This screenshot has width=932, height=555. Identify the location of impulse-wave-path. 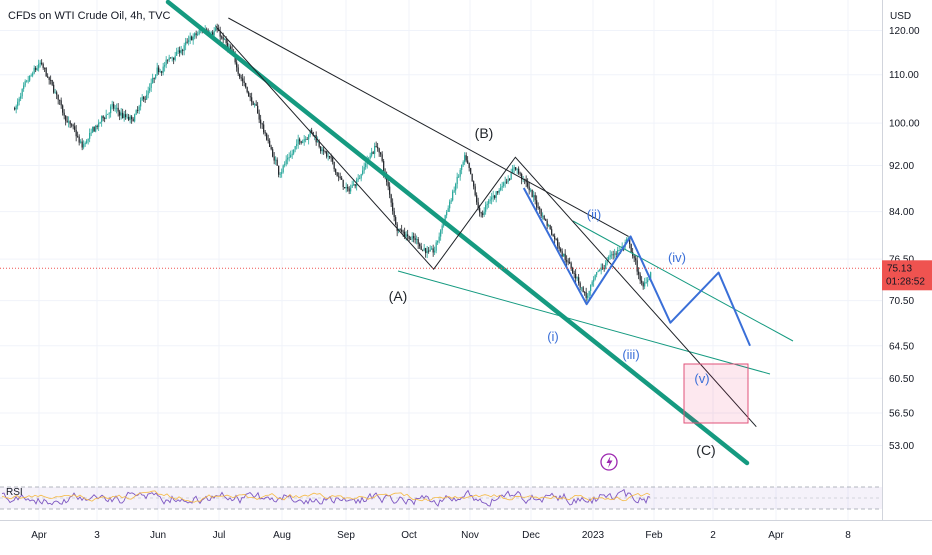
(636, 267).